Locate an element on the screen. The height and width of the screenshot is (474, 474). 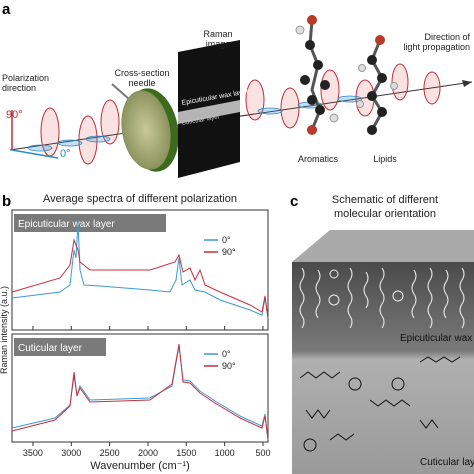
x-tick-label: 500 is located at coordinates (262, 453).